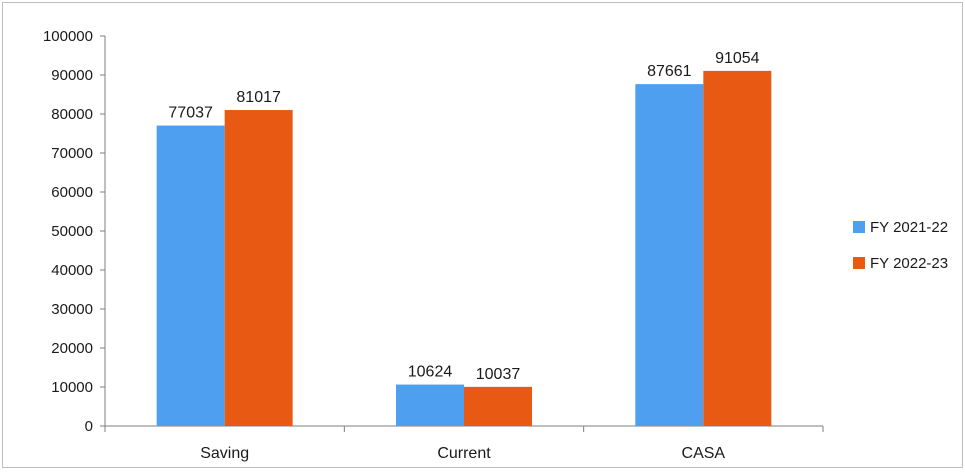  I want to click on legend-label: FY 2021-22, so click(909, 227).